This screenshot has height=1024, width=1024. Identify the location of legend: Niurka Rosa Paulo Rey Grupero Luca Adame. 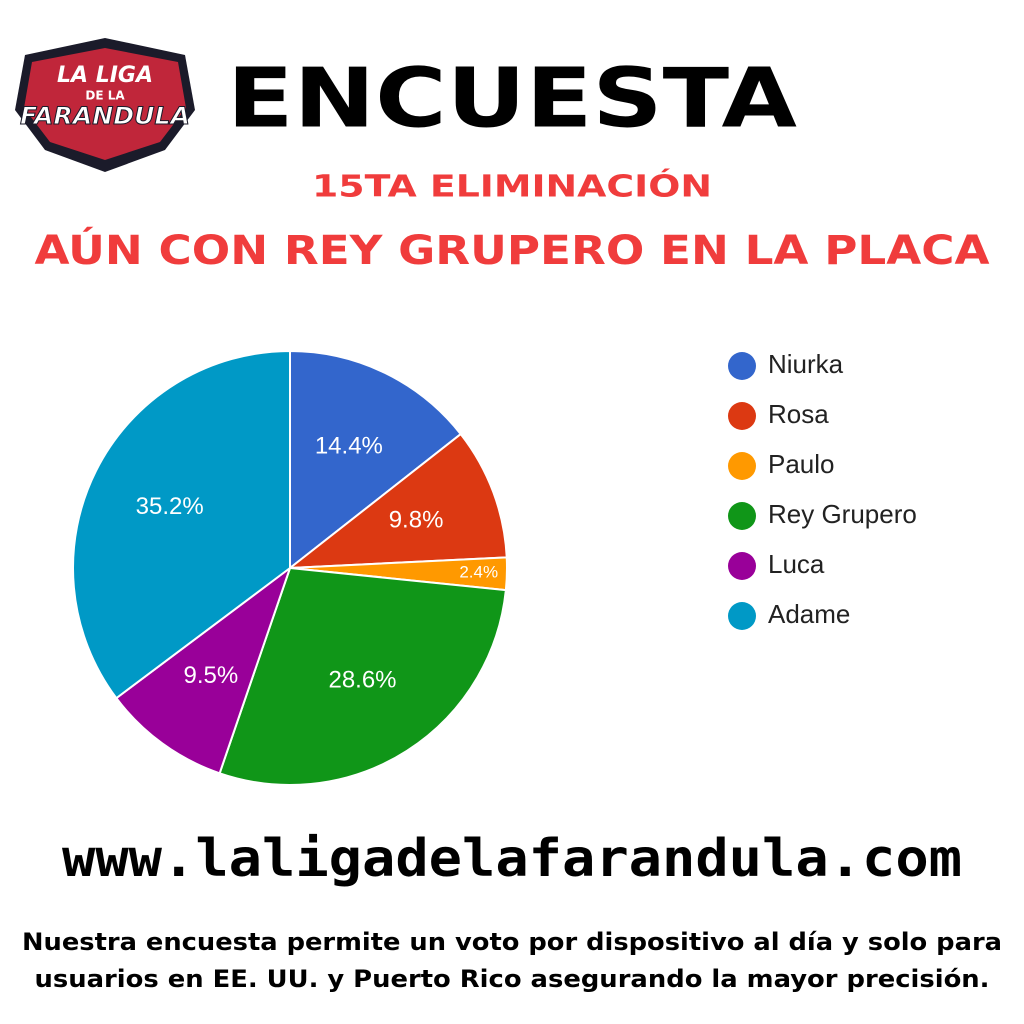
(822, 489).